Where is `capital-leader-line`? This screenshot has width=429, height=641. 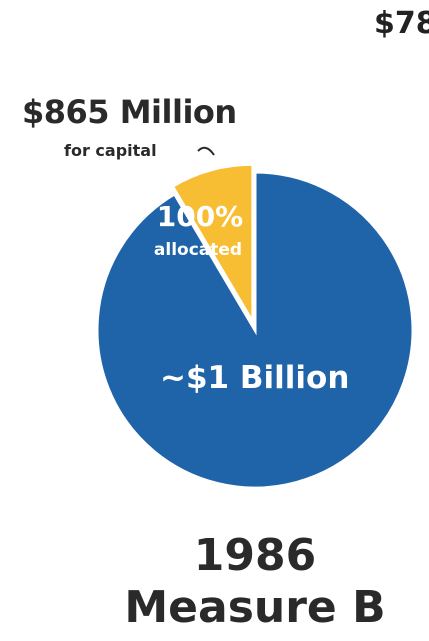
capital-leader-line is located at coordinates (206, 151).